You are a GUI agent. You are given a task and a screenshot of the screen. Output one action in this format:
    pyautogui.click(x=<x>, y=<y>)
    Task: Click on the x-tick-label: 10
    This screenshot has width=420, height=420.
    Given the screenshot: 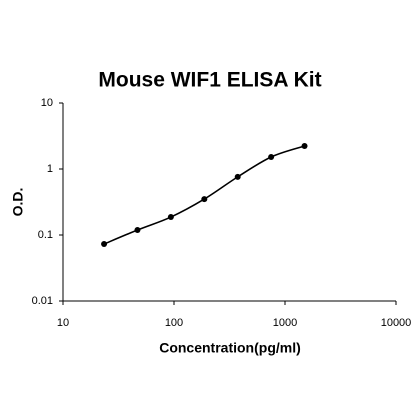 What is the action you would take?
    pyautogui.click(x=63, y=323)
    